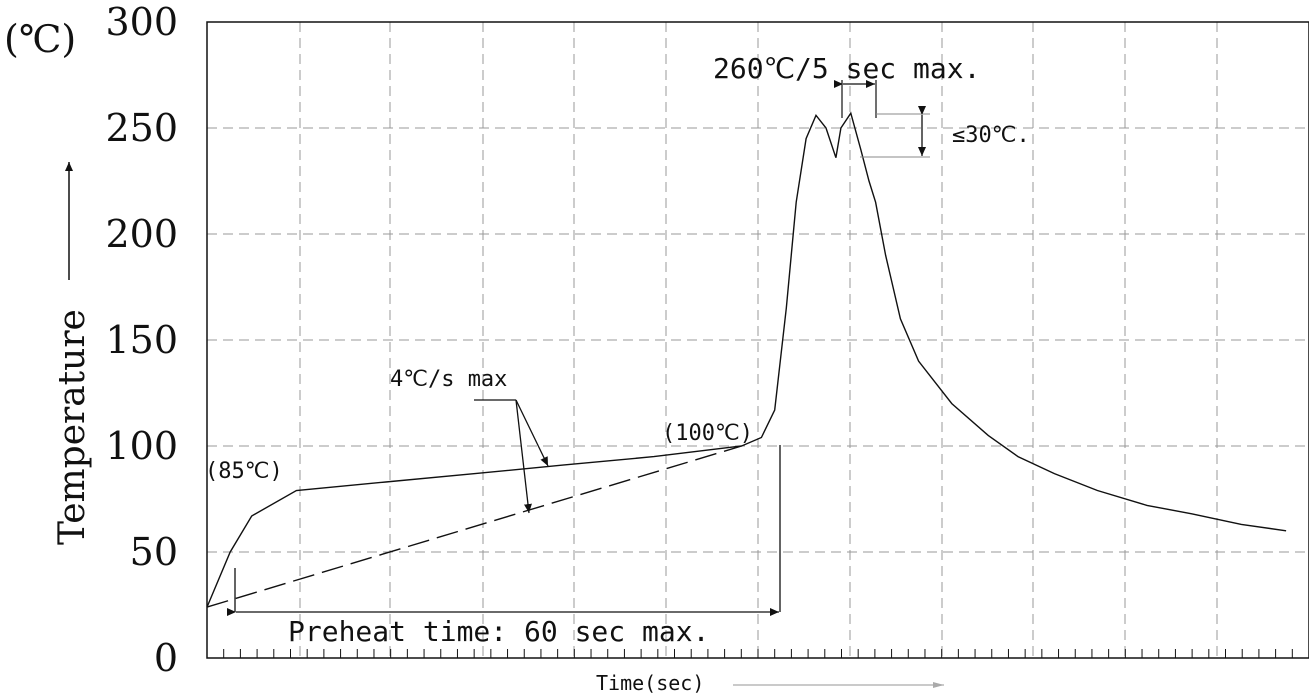 Image resolution: width=1309 pixels, height=695 pixels. I want to click on y-tick-labels: 0 50 100 150 200 250 300, so click(141, 340).